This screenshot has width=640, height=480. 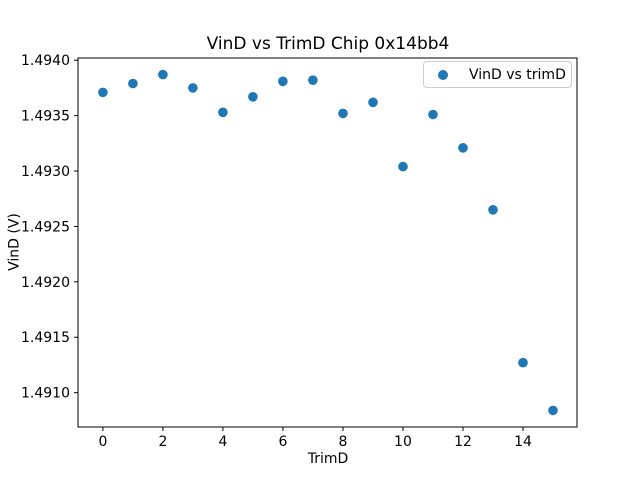 I want to click on y-tick-label: 1.4935, so click(x=45, y=117).